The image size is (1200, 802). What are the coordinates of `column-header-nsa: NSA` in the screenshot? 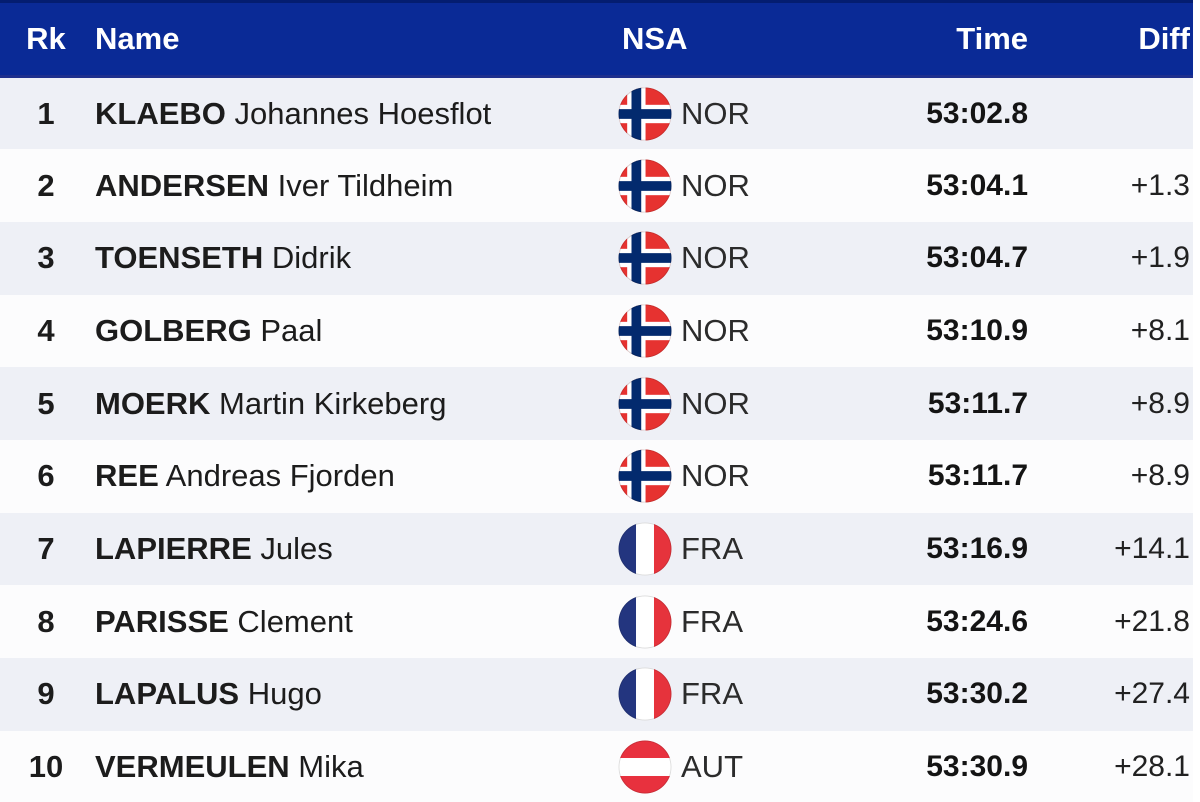 It's located at (734, 39).